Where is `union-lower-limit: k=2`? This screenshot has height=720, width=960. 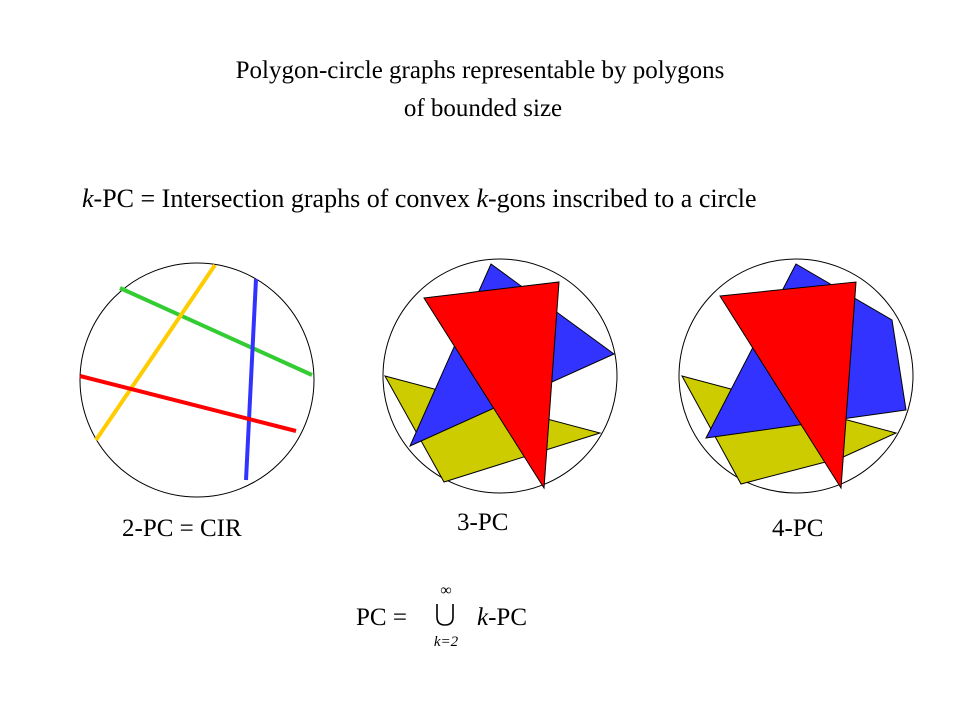
union-lower-limit: k=2 is located at coordinates (446, 642).